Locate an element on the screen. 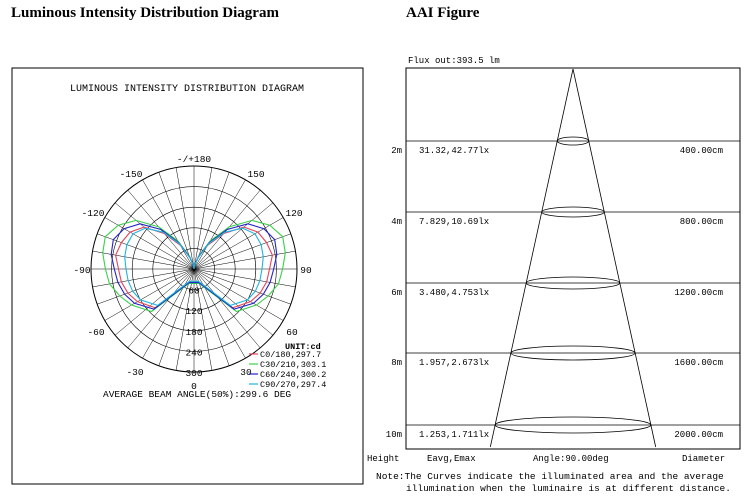  radial-label: 180 is located at coordinates (193, 332).